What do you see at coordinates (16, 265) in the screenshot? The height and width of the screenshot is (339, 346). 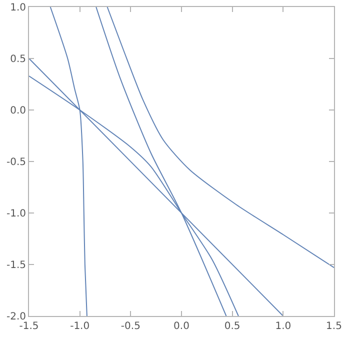 I see `y-tick-label: -1.5` at bounding box center [16, 265].